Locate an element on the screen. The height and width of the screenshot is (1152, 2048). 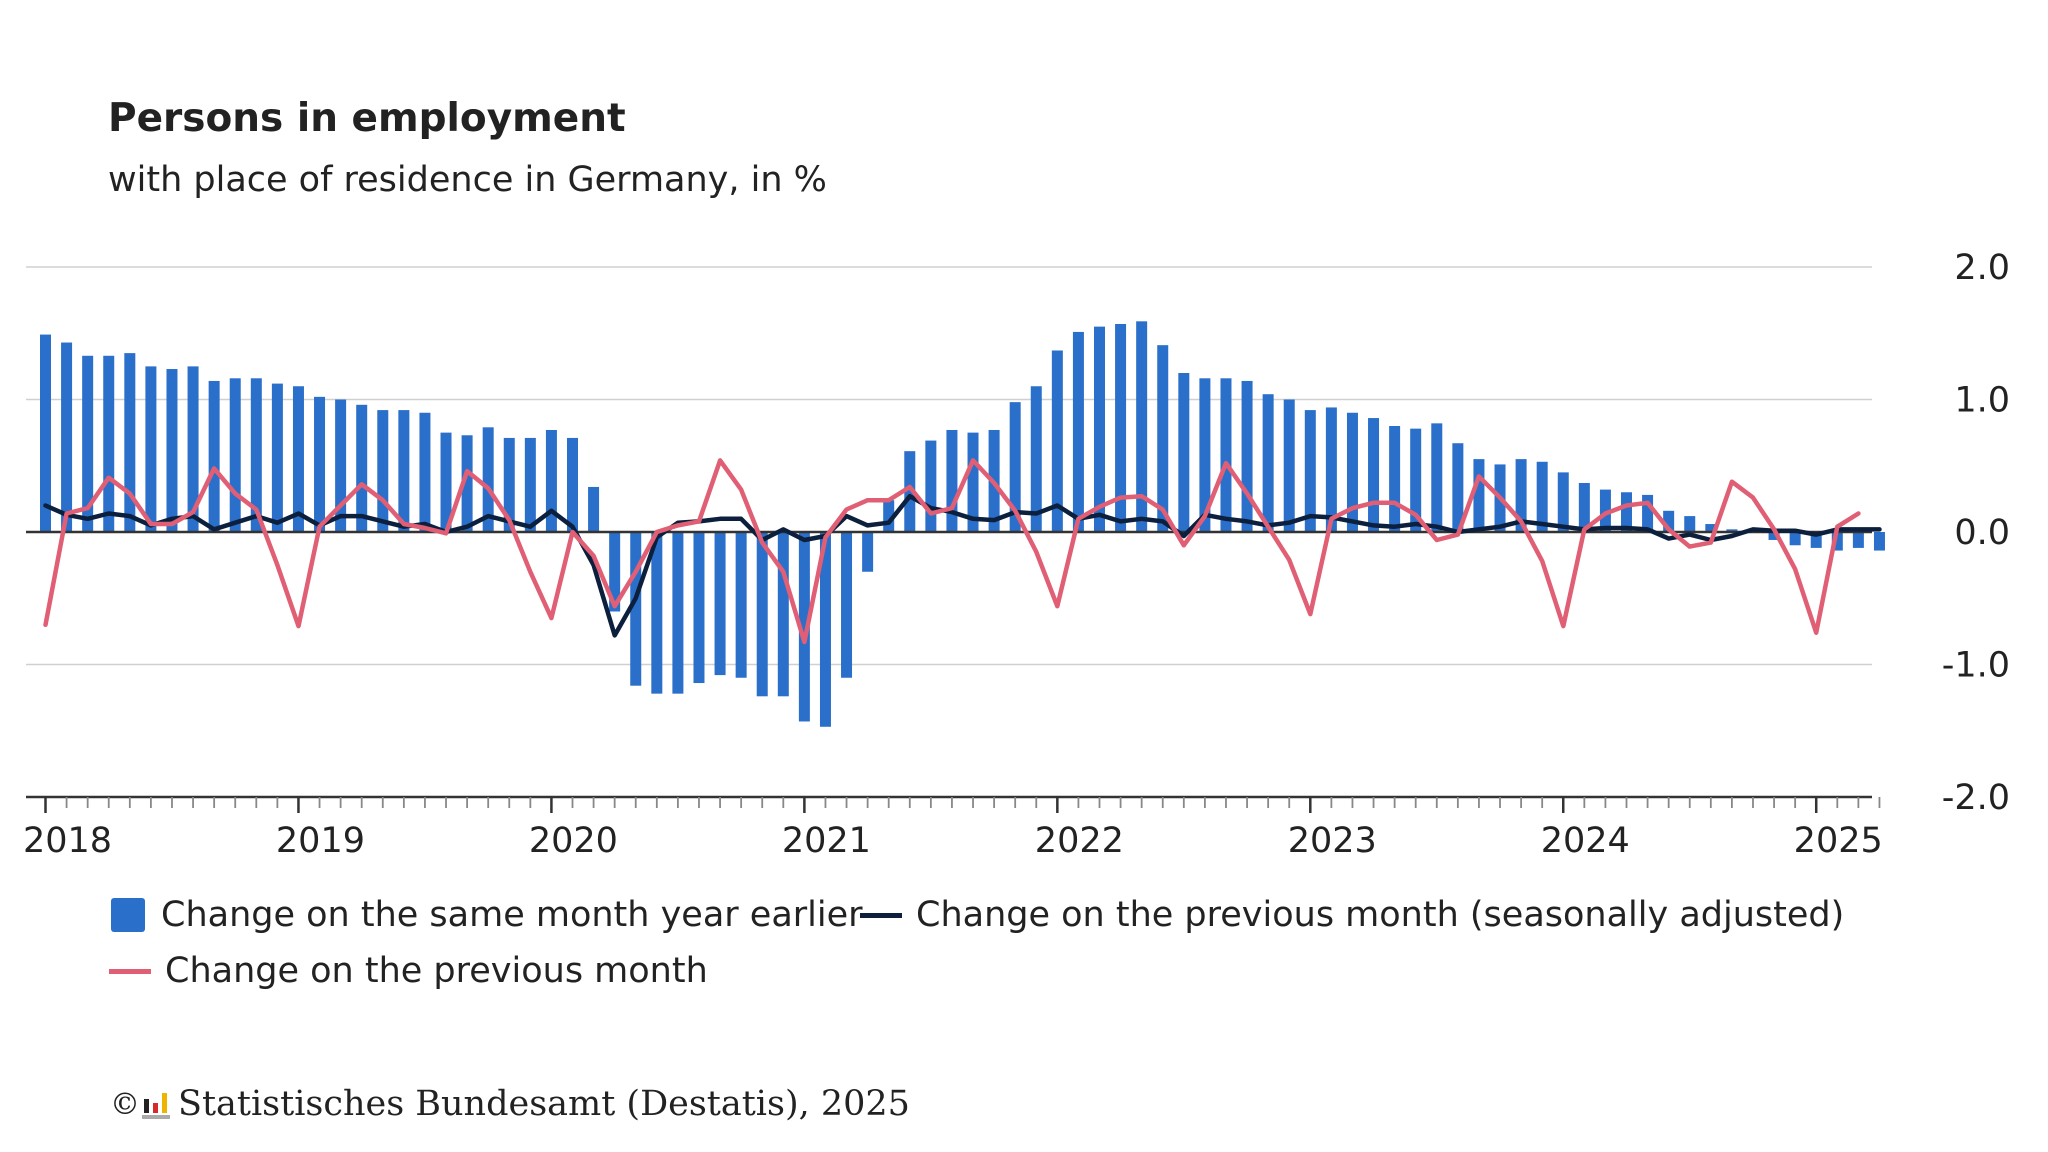
legend-item-previous-month: Change on the previous month is located at coordinates (408, 971).